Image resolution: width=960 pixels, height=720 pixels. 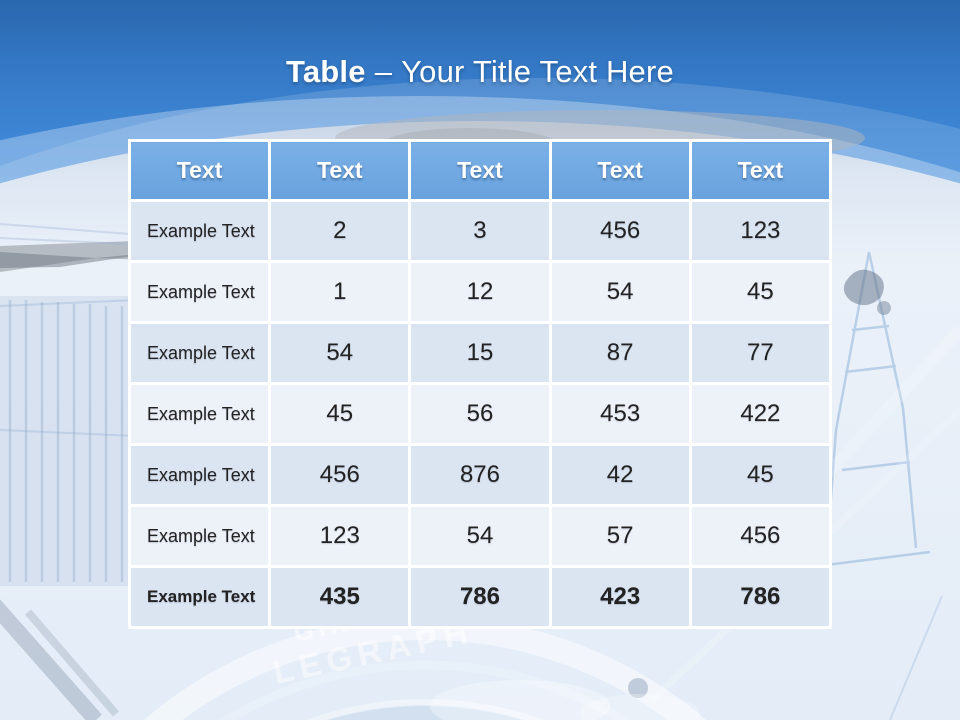 What do you see at coordinates (620, 475) in the screenshot?
I see `value-cell: 42` at bounding box center [620, 475].